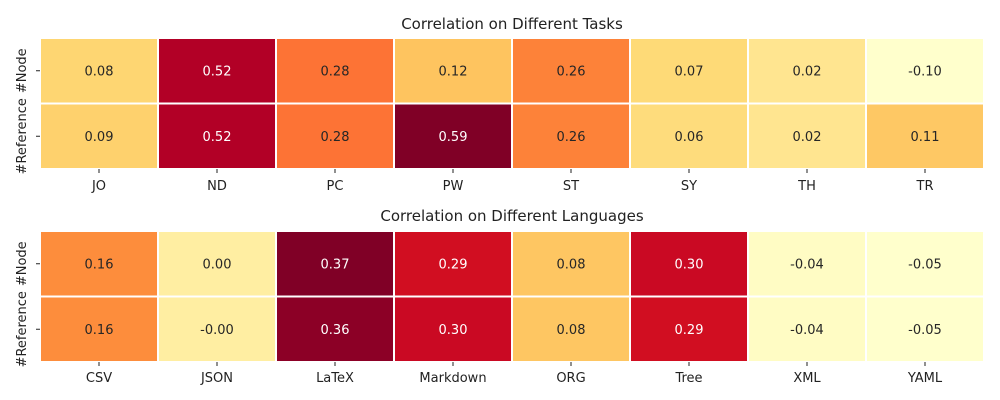  I want to click on x-tick-label: JSON, so click(216, 378).